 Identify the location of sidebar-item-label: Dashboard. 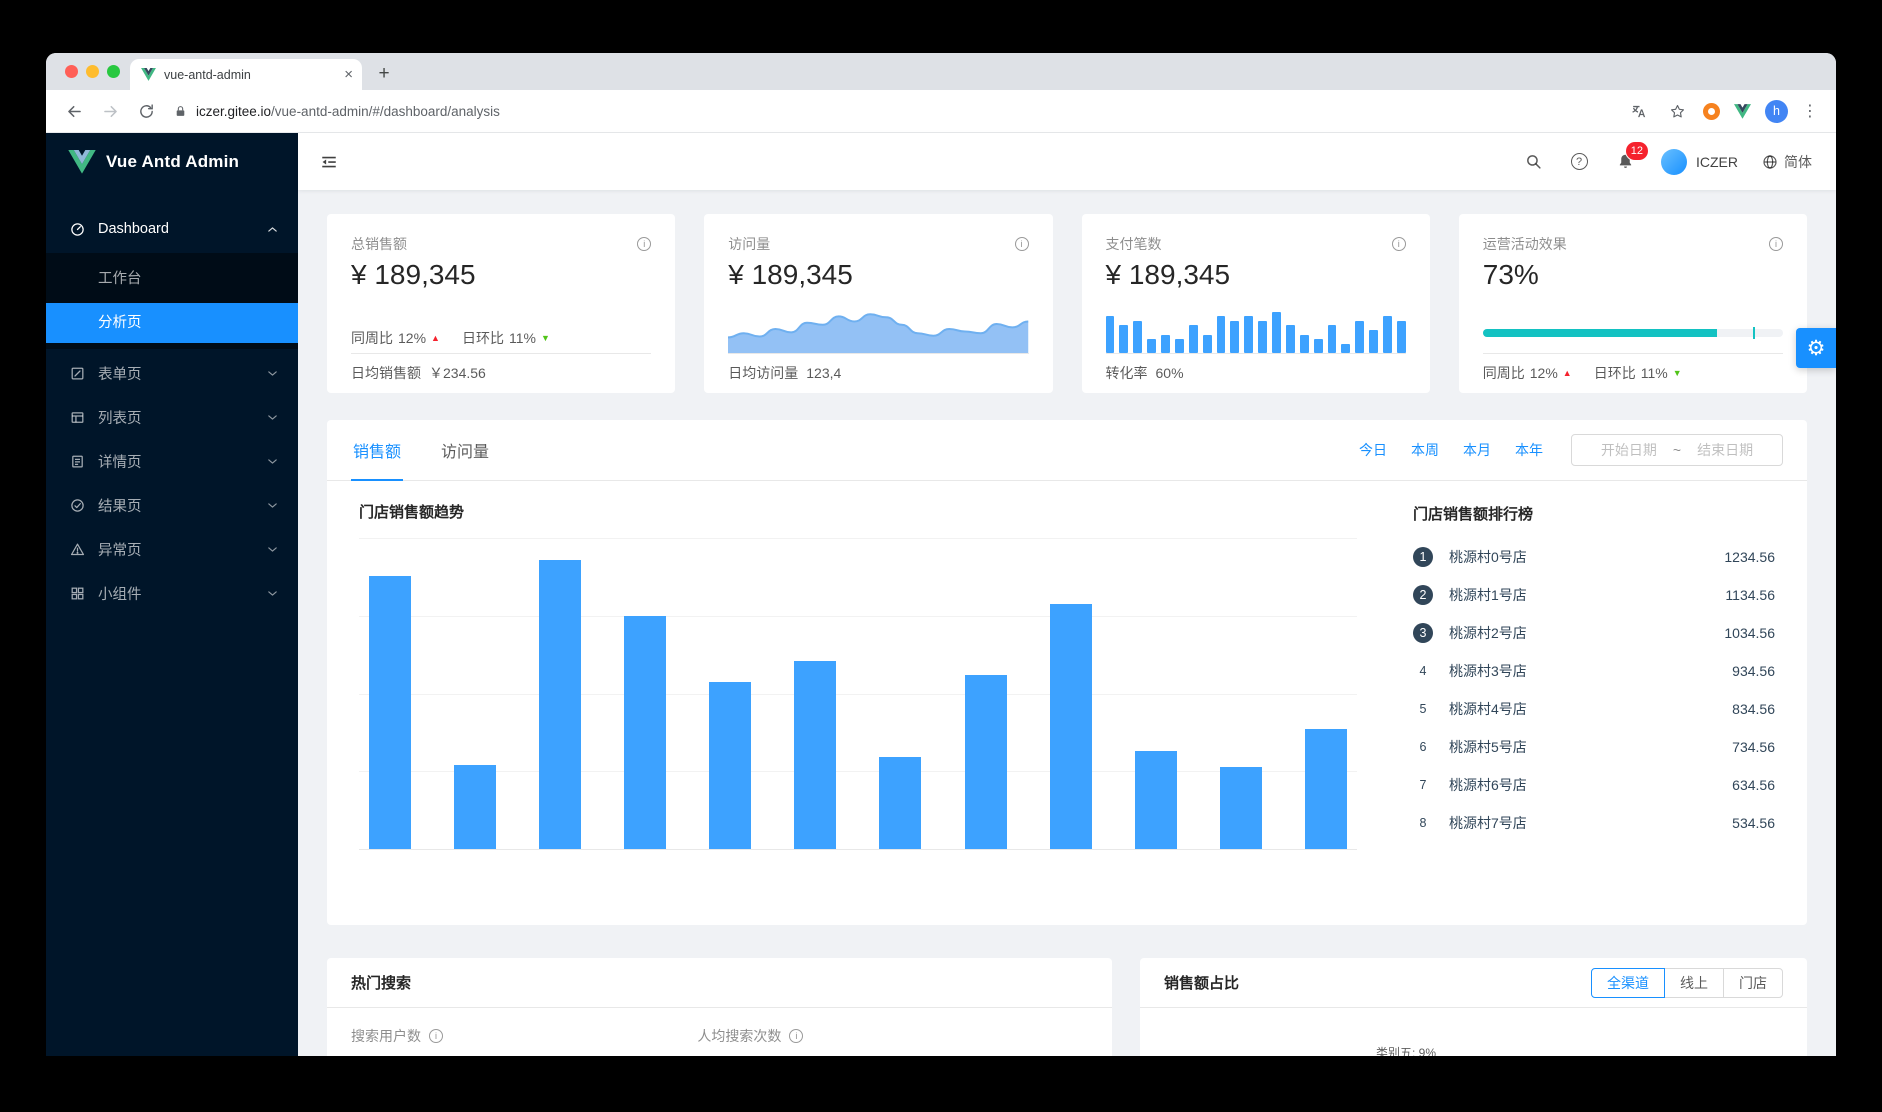
(133, 229).